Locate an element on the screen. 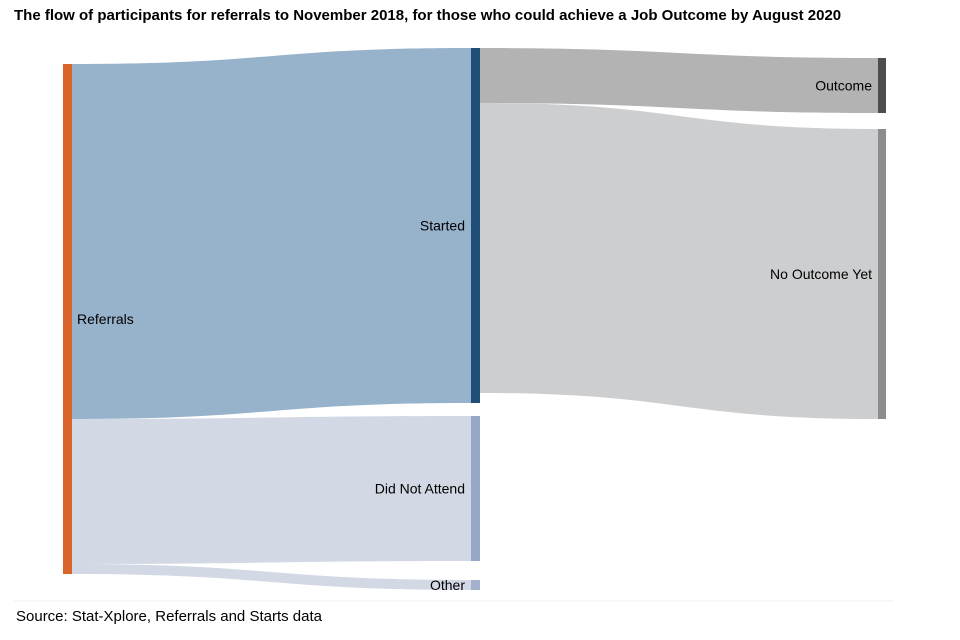 The image size is (960, 640). node-dna is located at coordinates (475, 488).